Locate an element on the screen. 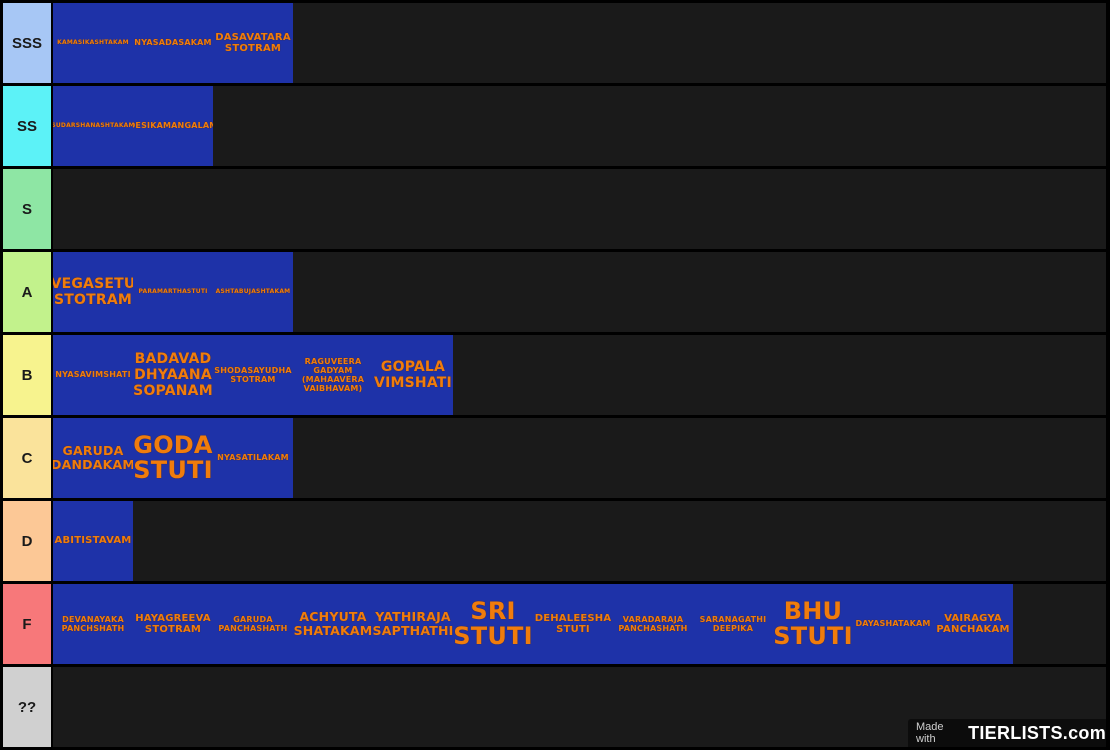  tier-item-tile: GOPALA VIMSHATI is located at coordinates (413, 375).